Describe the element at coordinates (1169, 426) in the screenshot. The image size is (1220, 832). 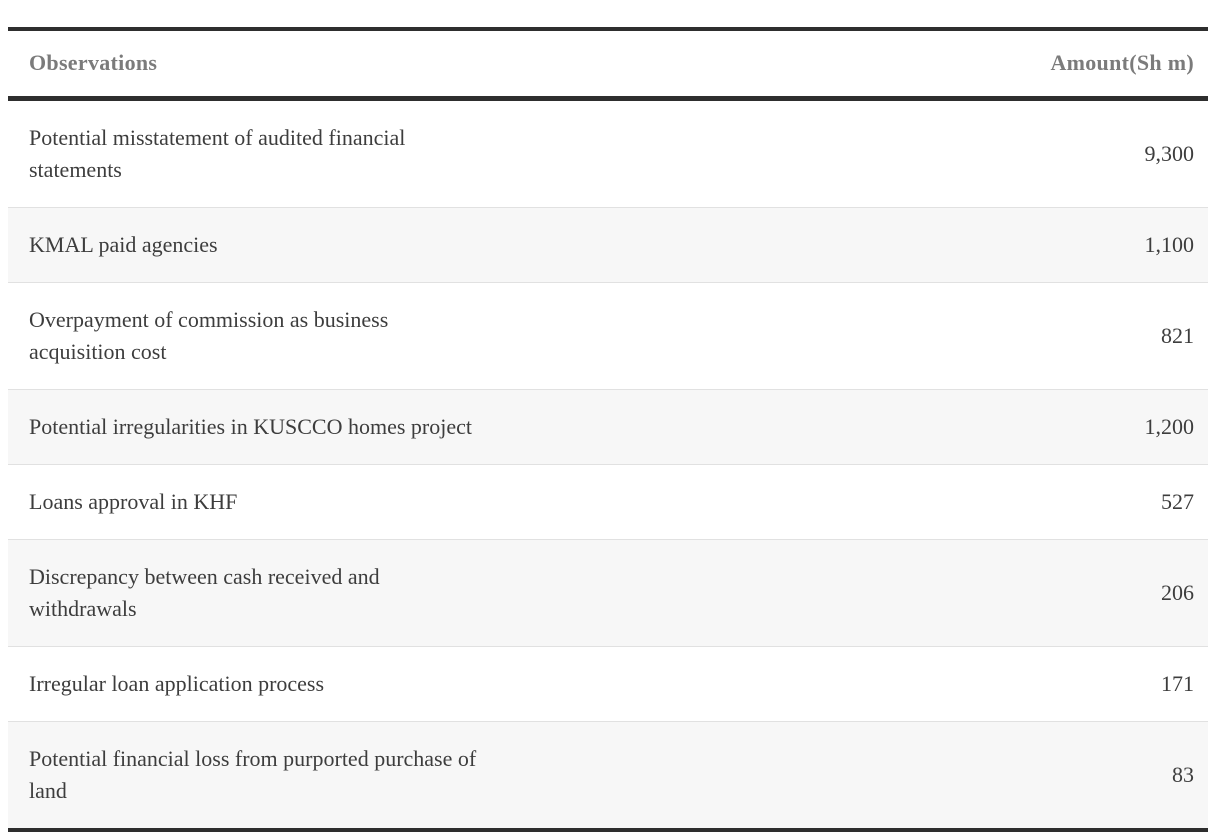
I see `amount-cell: 1,200` at that location.